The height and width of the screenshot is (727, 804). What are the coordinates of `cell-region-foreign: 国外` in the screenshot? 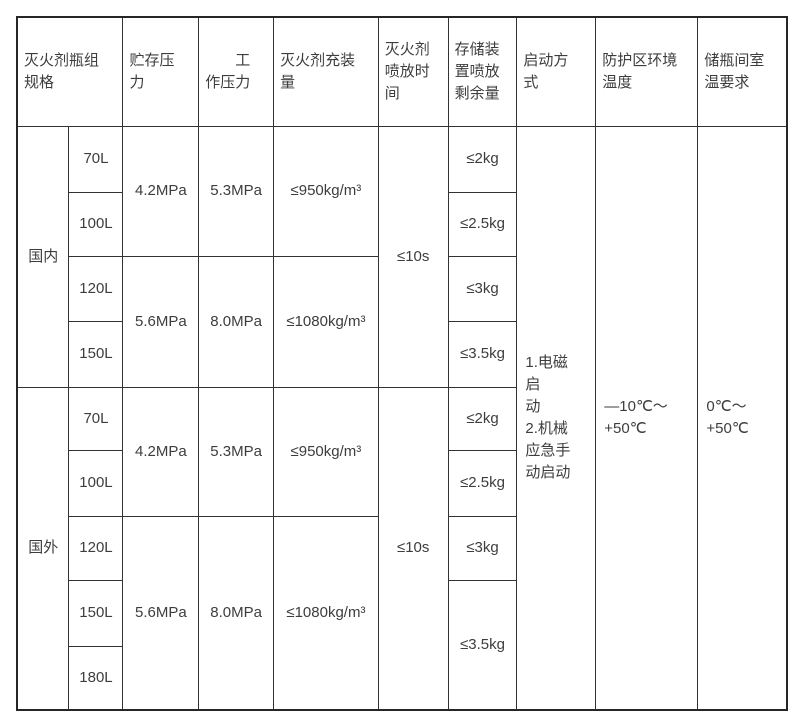 It's located at (43, 548).